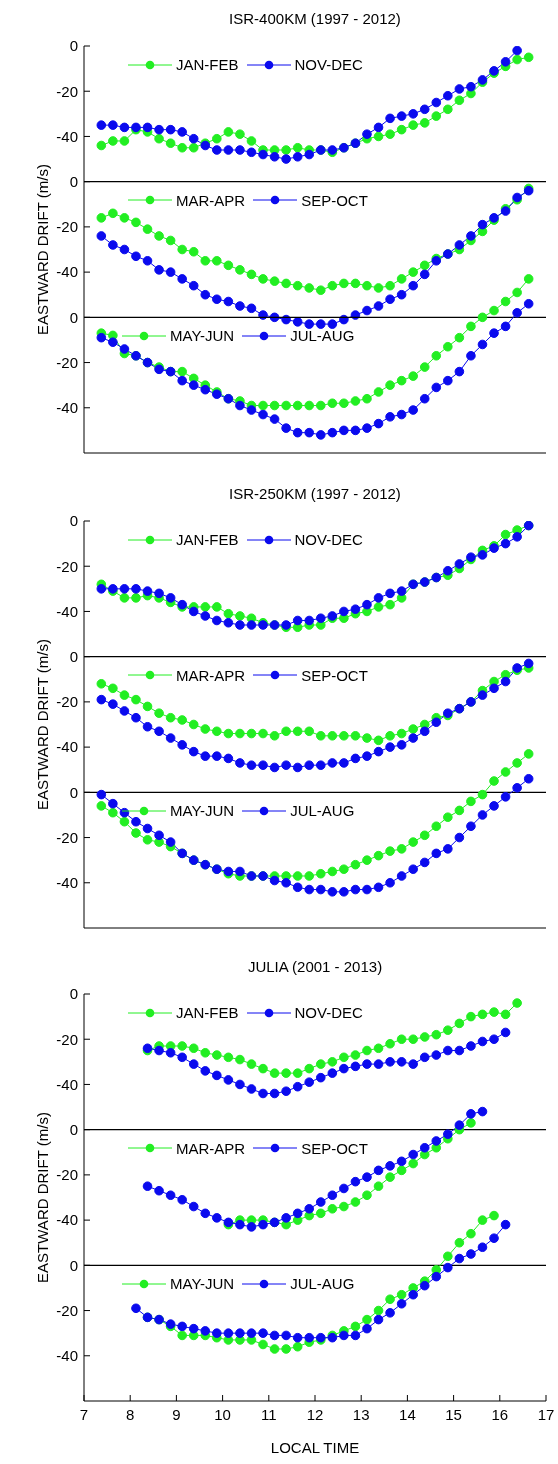 The height and width of the screenshot is (1464, 558). What do you see at coordinates (315, 493) in the screenshot?
I see `chart-title: ISR-250KM (1997 - 2012)` at bounding box center [315, 493].